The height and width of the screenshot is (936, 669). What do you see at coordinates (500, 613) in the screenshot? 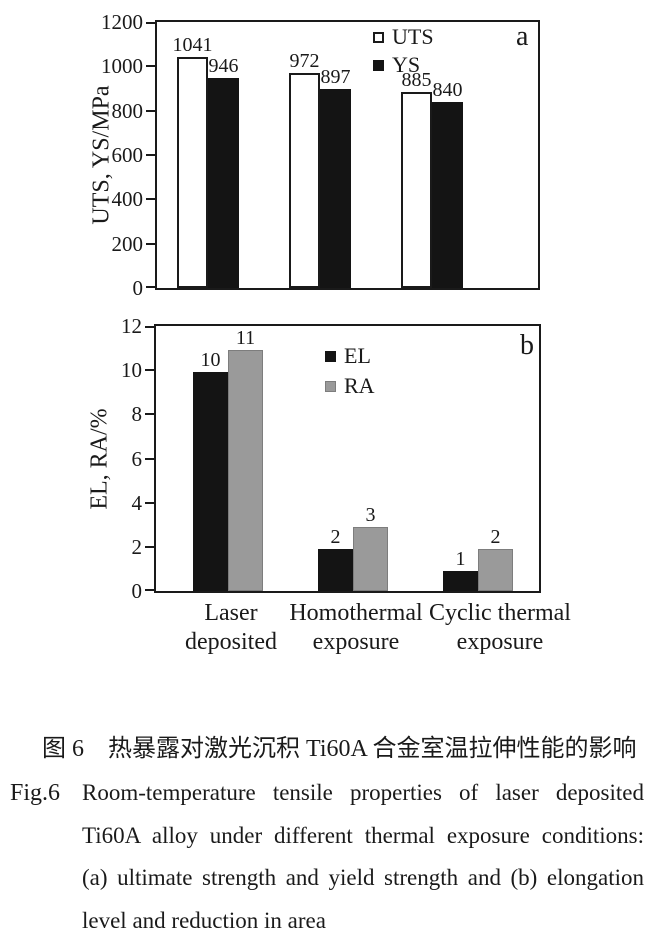
I see `x-category-label-line: Cyclic thermal` at bounding box center [500, 613].